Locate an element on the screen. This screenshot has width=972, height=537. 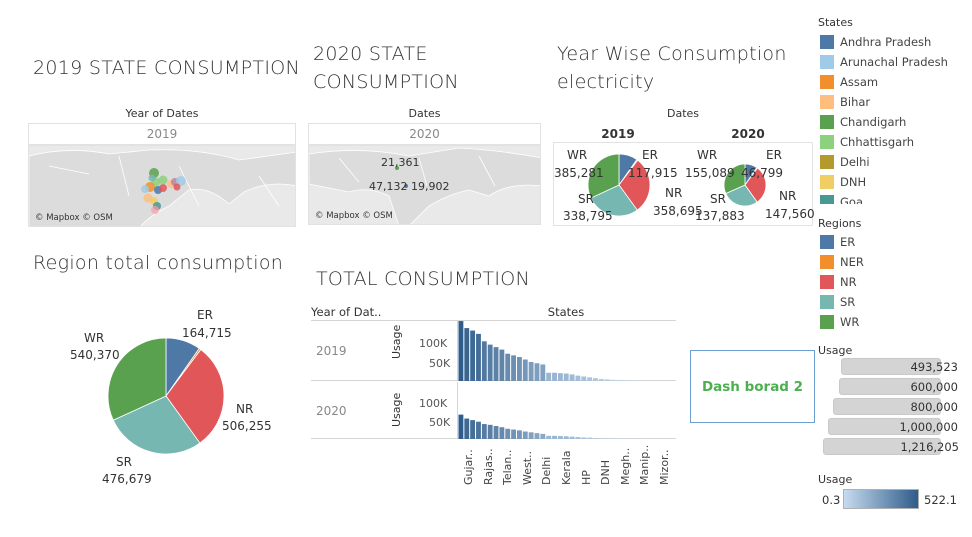
x-axis-label: West.. is located at coordinates (527, 467).